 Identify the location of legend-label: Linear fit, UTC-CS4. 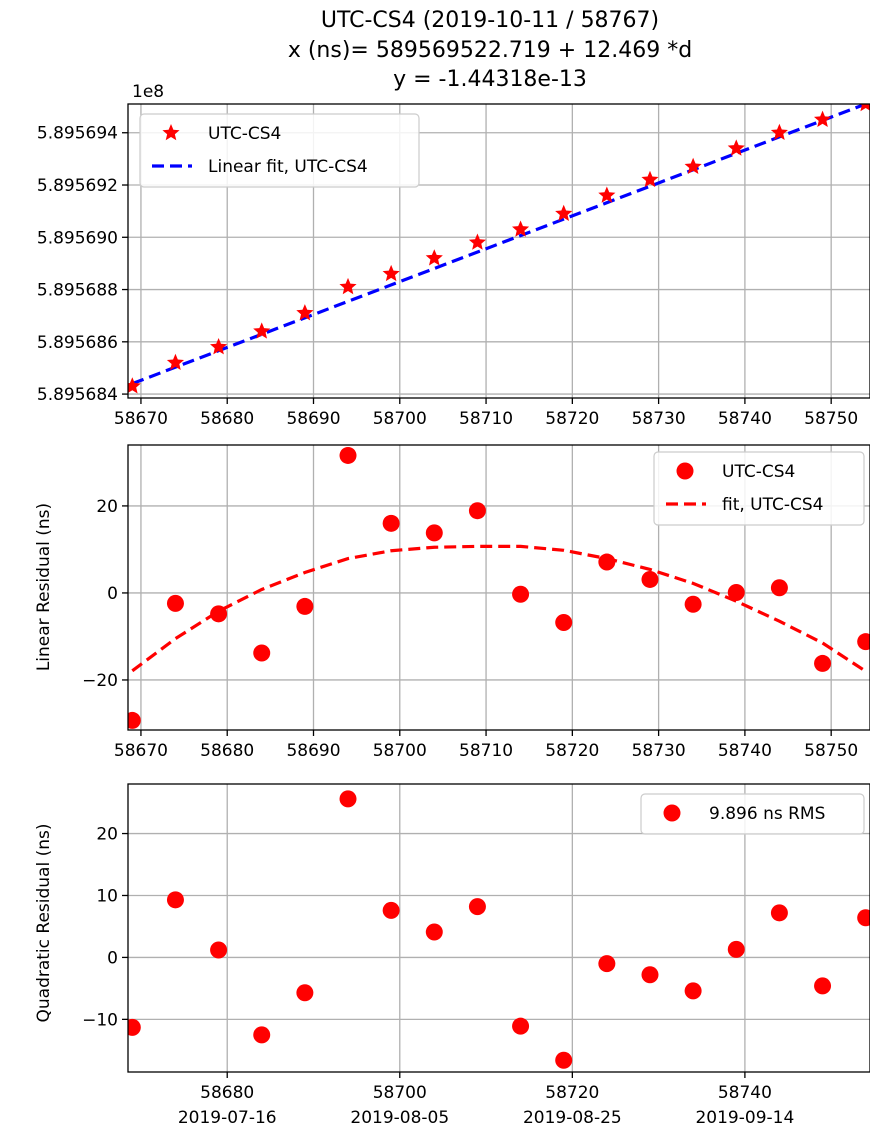
(288, 167).